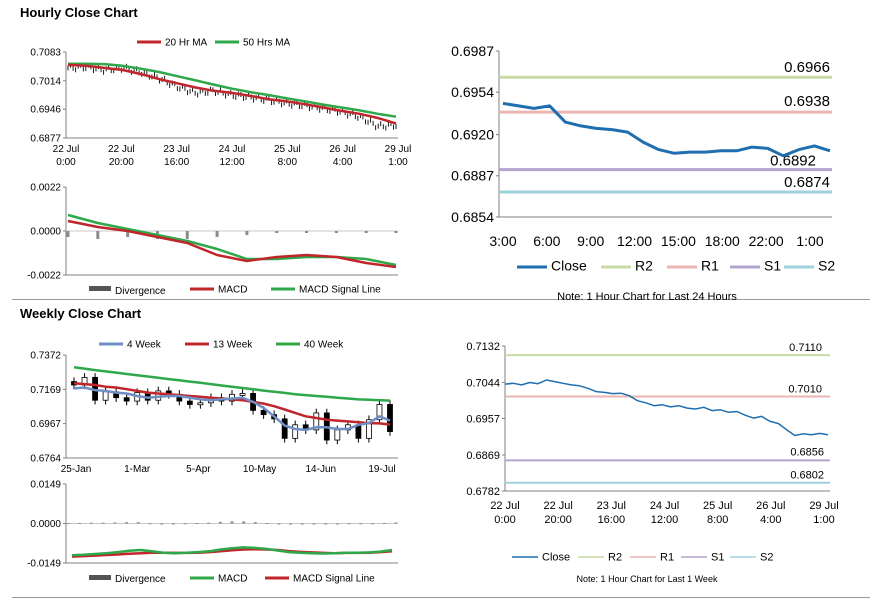 Image resolution: width=873 pixels, height=601 pixels. Describe the element at coordinates (45, 139) in the screenshot. I see `hourly-price-y-tick-label: 0.6877` at that location.